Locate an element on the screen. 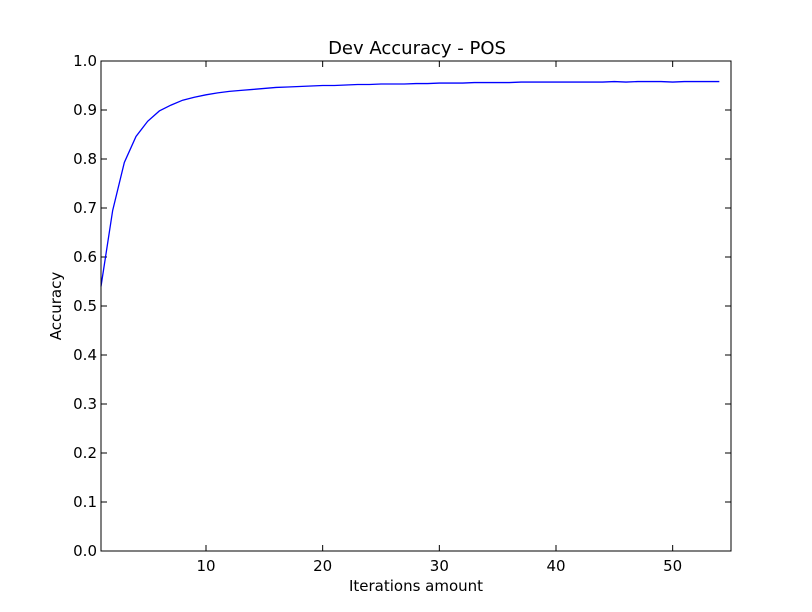  x-axis-label: Iterations amount is located at coordinates (416, 586).